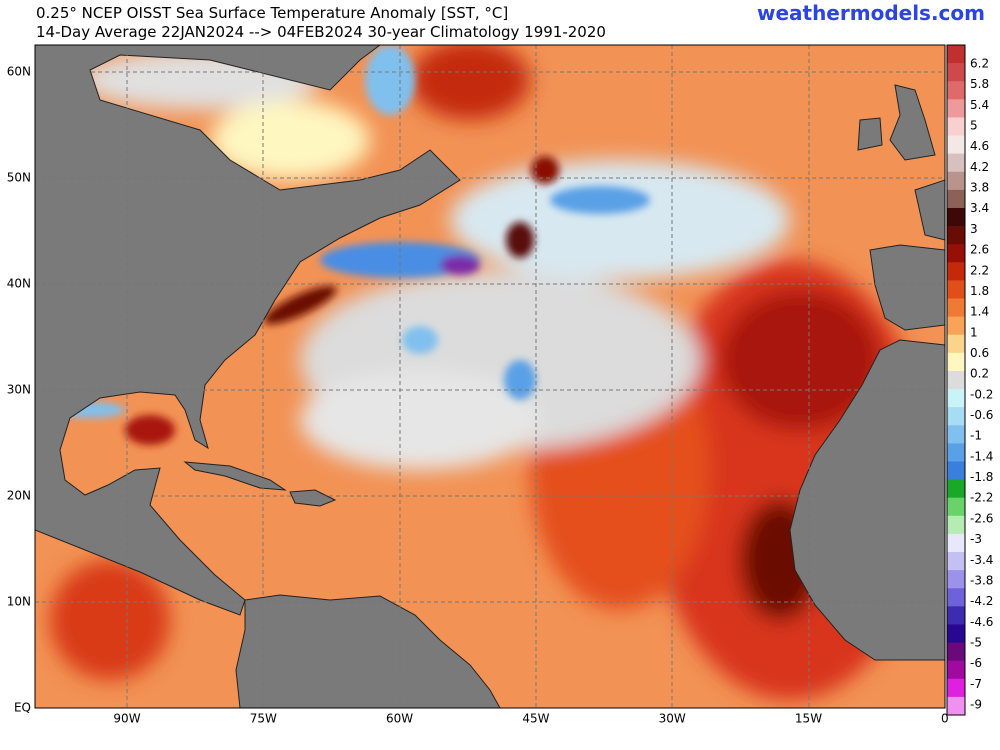  Describe the element at coordinates (979, 291) in the screenshot. I see `colorbar-label: 1.8` at that location.